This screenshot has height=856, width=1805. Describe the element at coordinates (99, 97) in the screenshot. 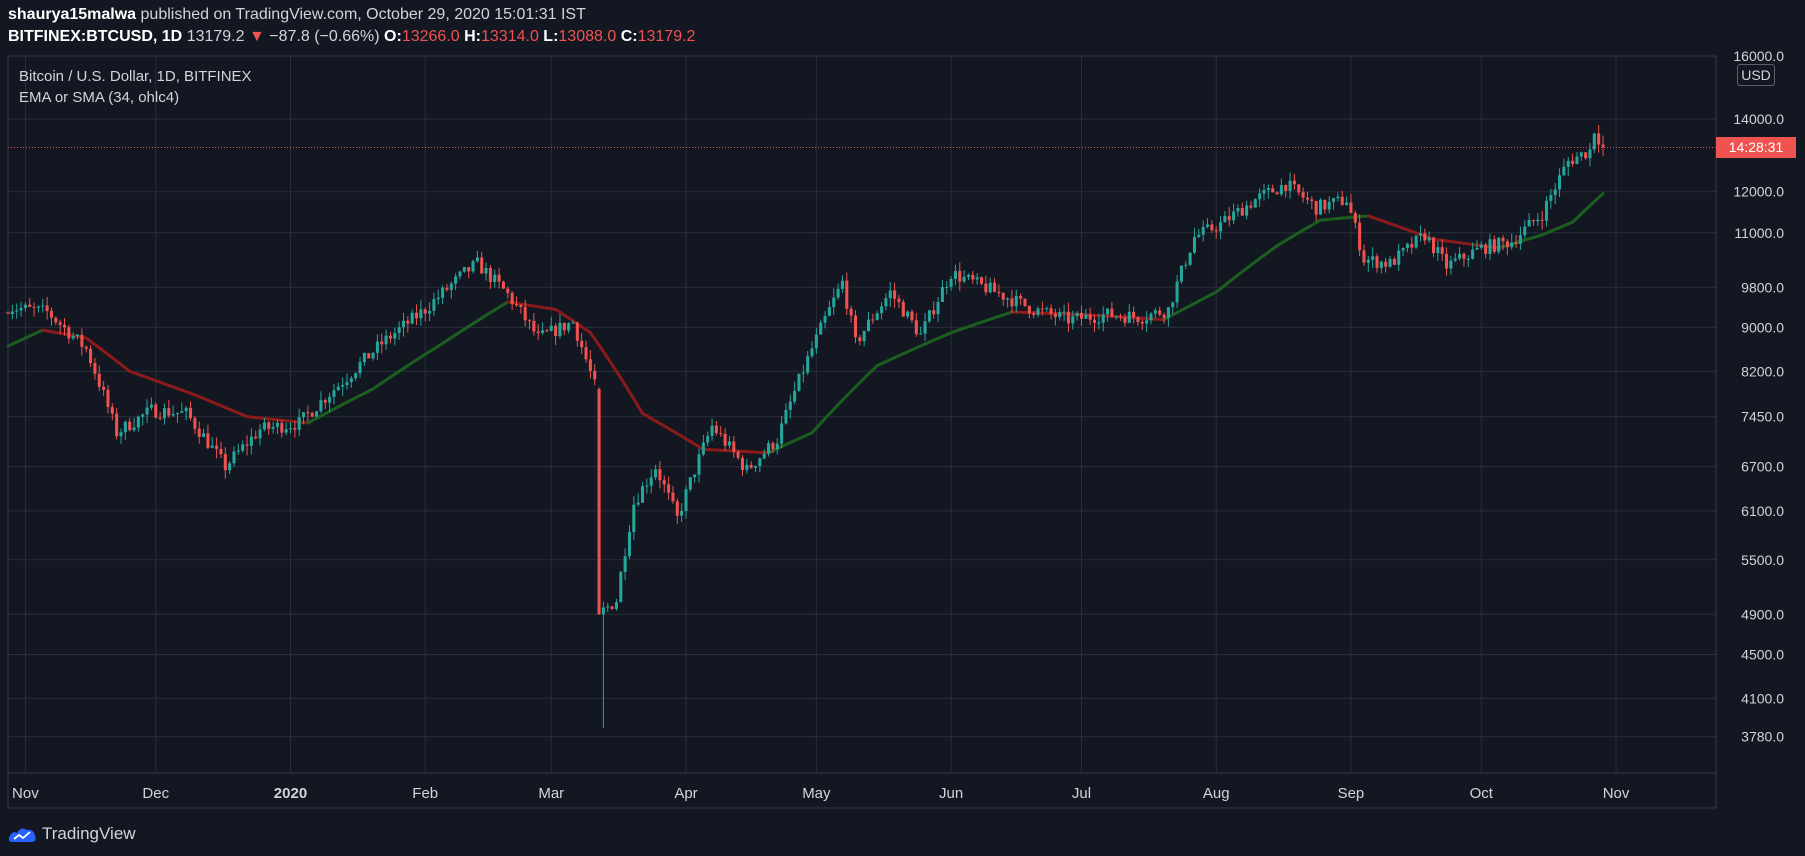

I see `legend-indicator: EMA or SMA (34, ohlc4)` at that location.